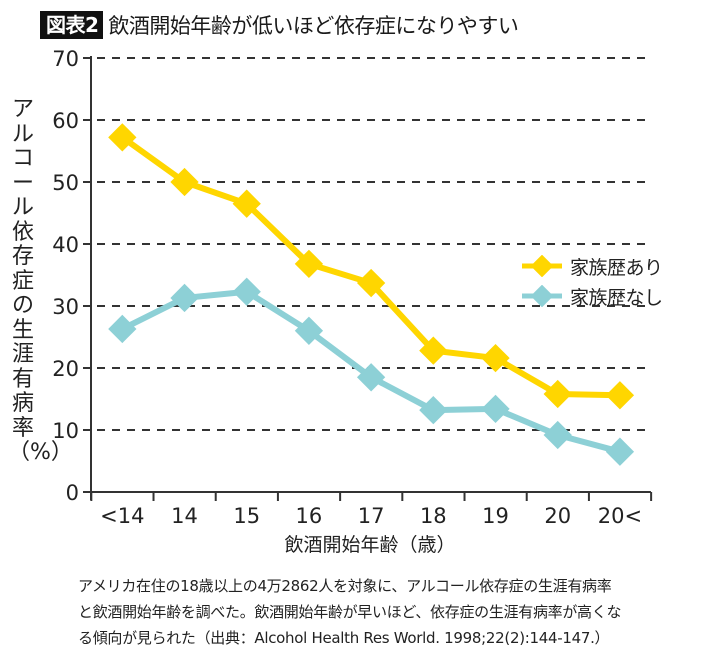  Describe the element at coordinates (620, 516) in the screenshot. I see `x-tick-label: 20<` at that location.